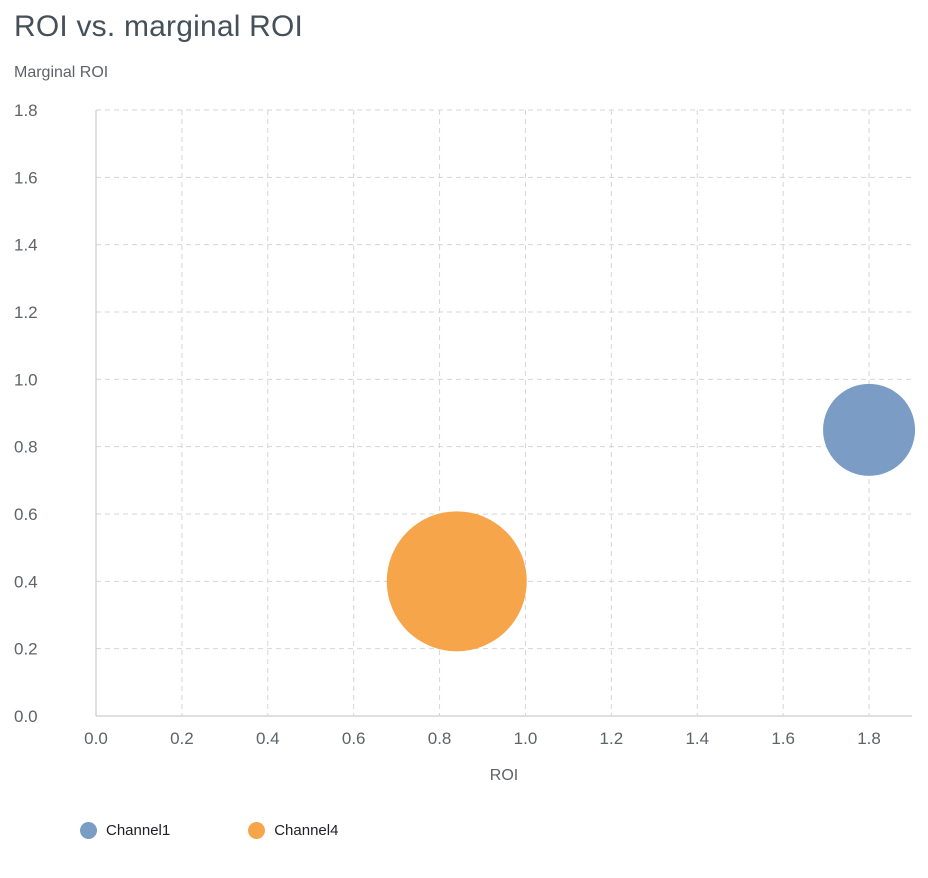 The image size is (928, 878). Describe the element at coordinates (869, 429) in the screenshot. I see `bubble-channel1` at that location.